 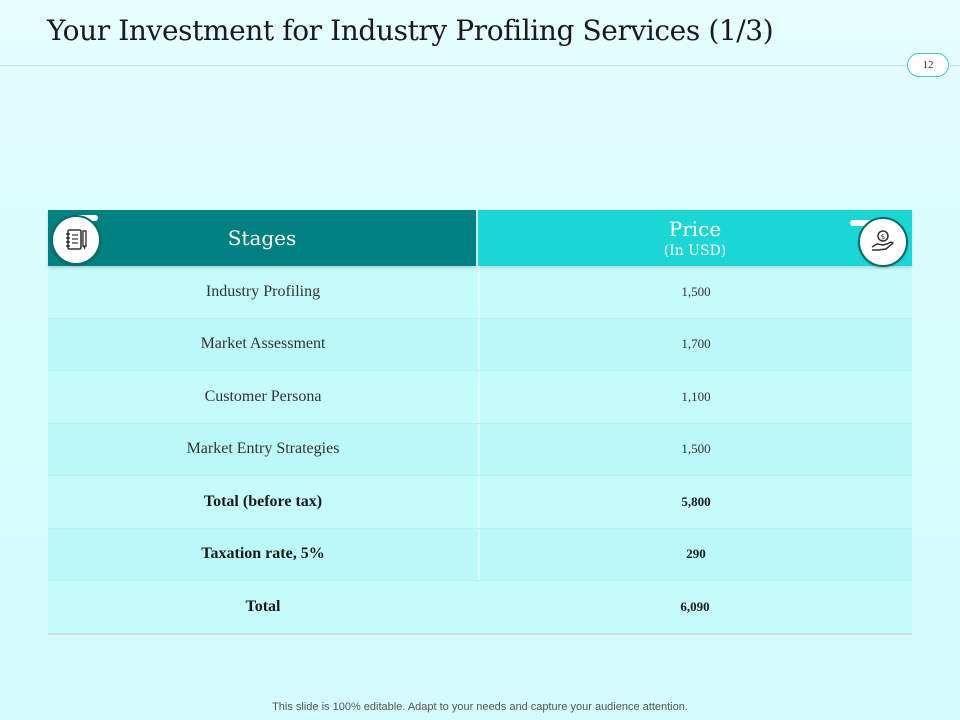 I want to click on title-divider, so click(x=480, y=65).